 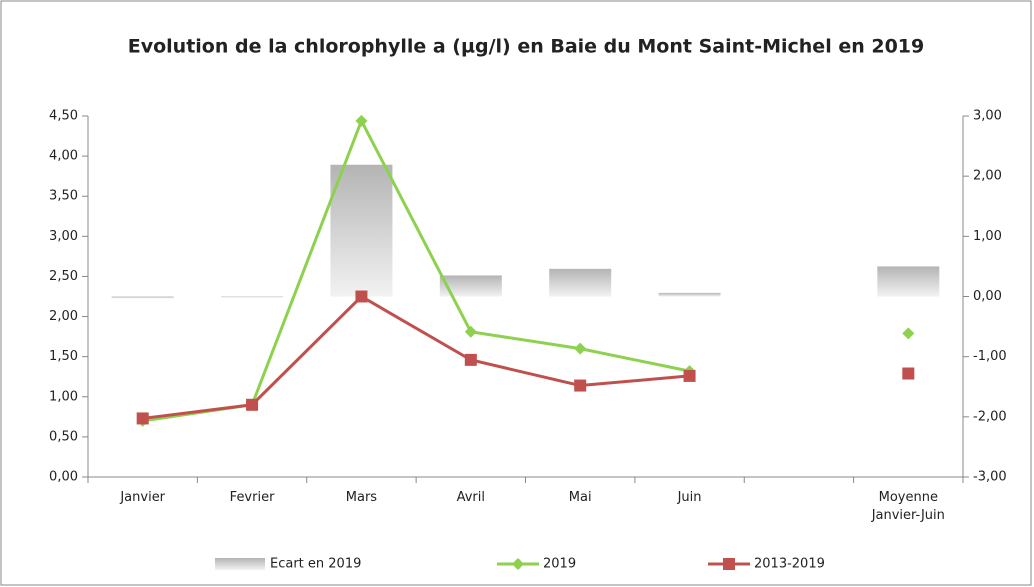 What do you see at coordinates (63, 316) in the screenshot?
I see `y-tick-label: 2,00` at bounding box center [63, 316].